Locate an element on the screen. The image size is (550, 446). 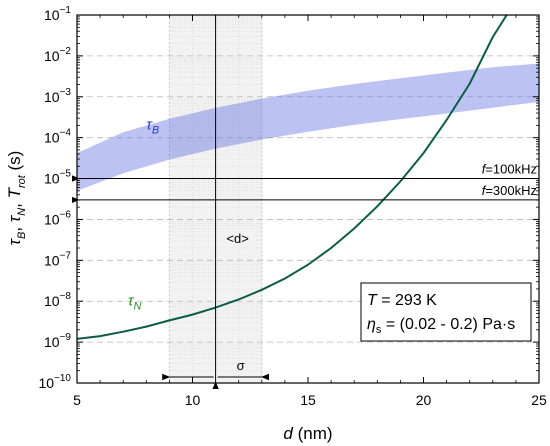
x-axis-title: d (nm) is located at coordinates (307, 433).